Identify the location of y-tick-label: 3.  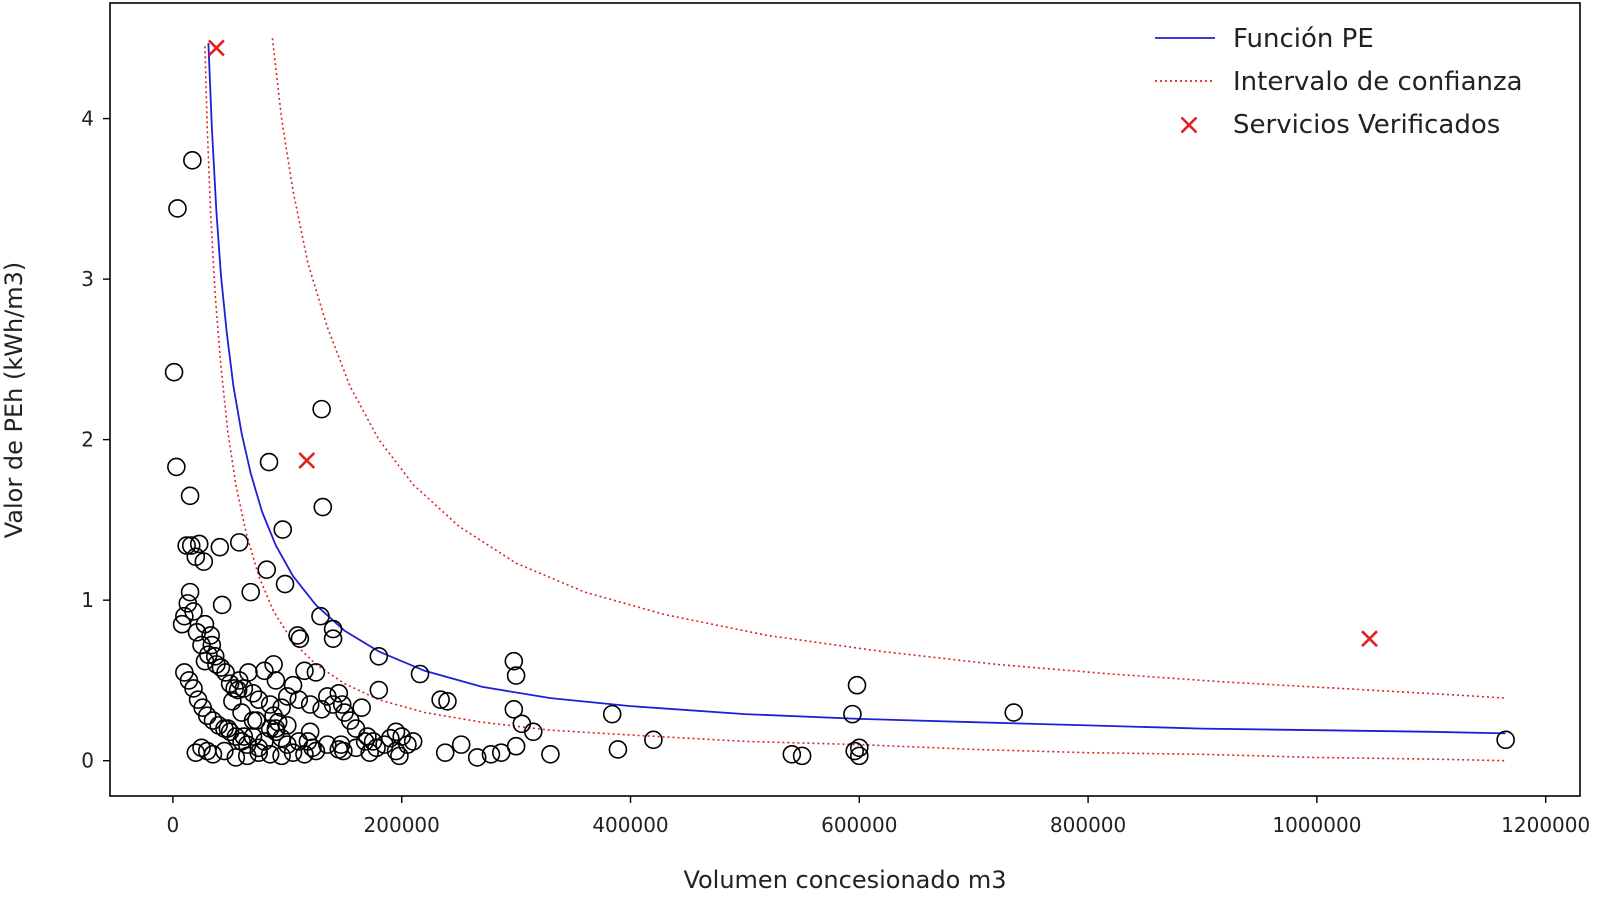
(87, 279).